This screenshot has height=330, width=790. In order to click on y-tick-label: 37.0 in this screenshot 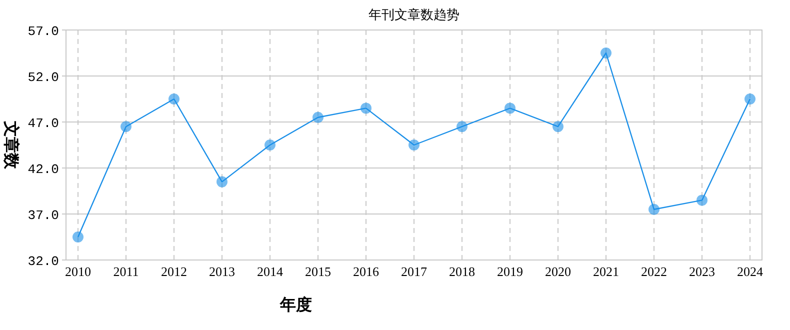, I will do `click(43, 215)`.